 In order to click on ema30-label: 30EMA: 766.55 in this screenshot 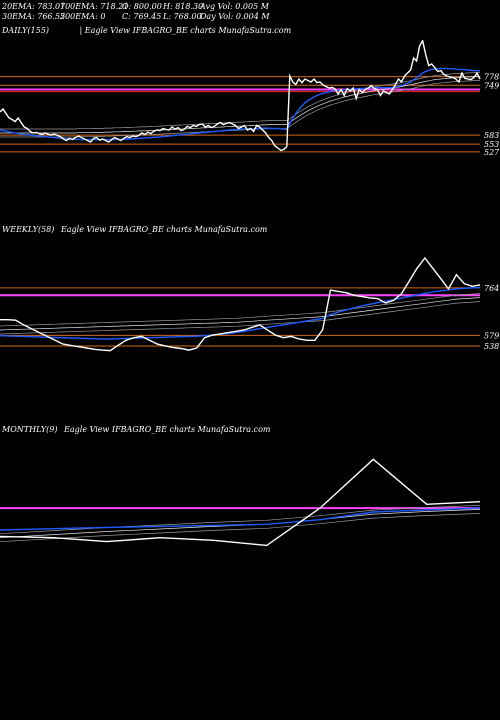, I will do `click(34, 16)`.